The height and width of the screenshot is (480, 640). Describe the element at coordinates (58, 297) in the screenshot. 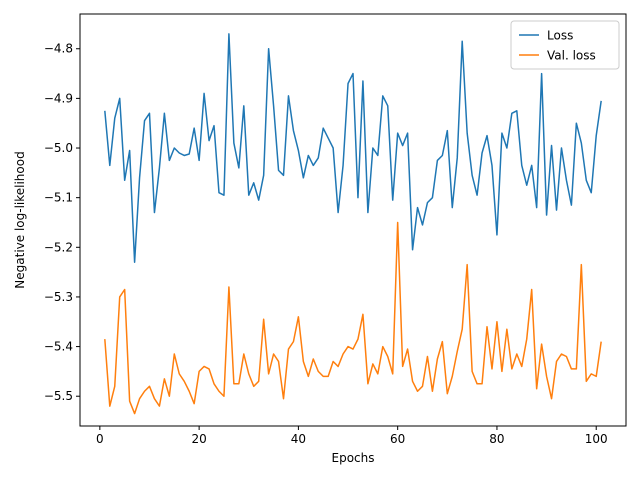

I see `y-tick-label: −5.3` at that location.